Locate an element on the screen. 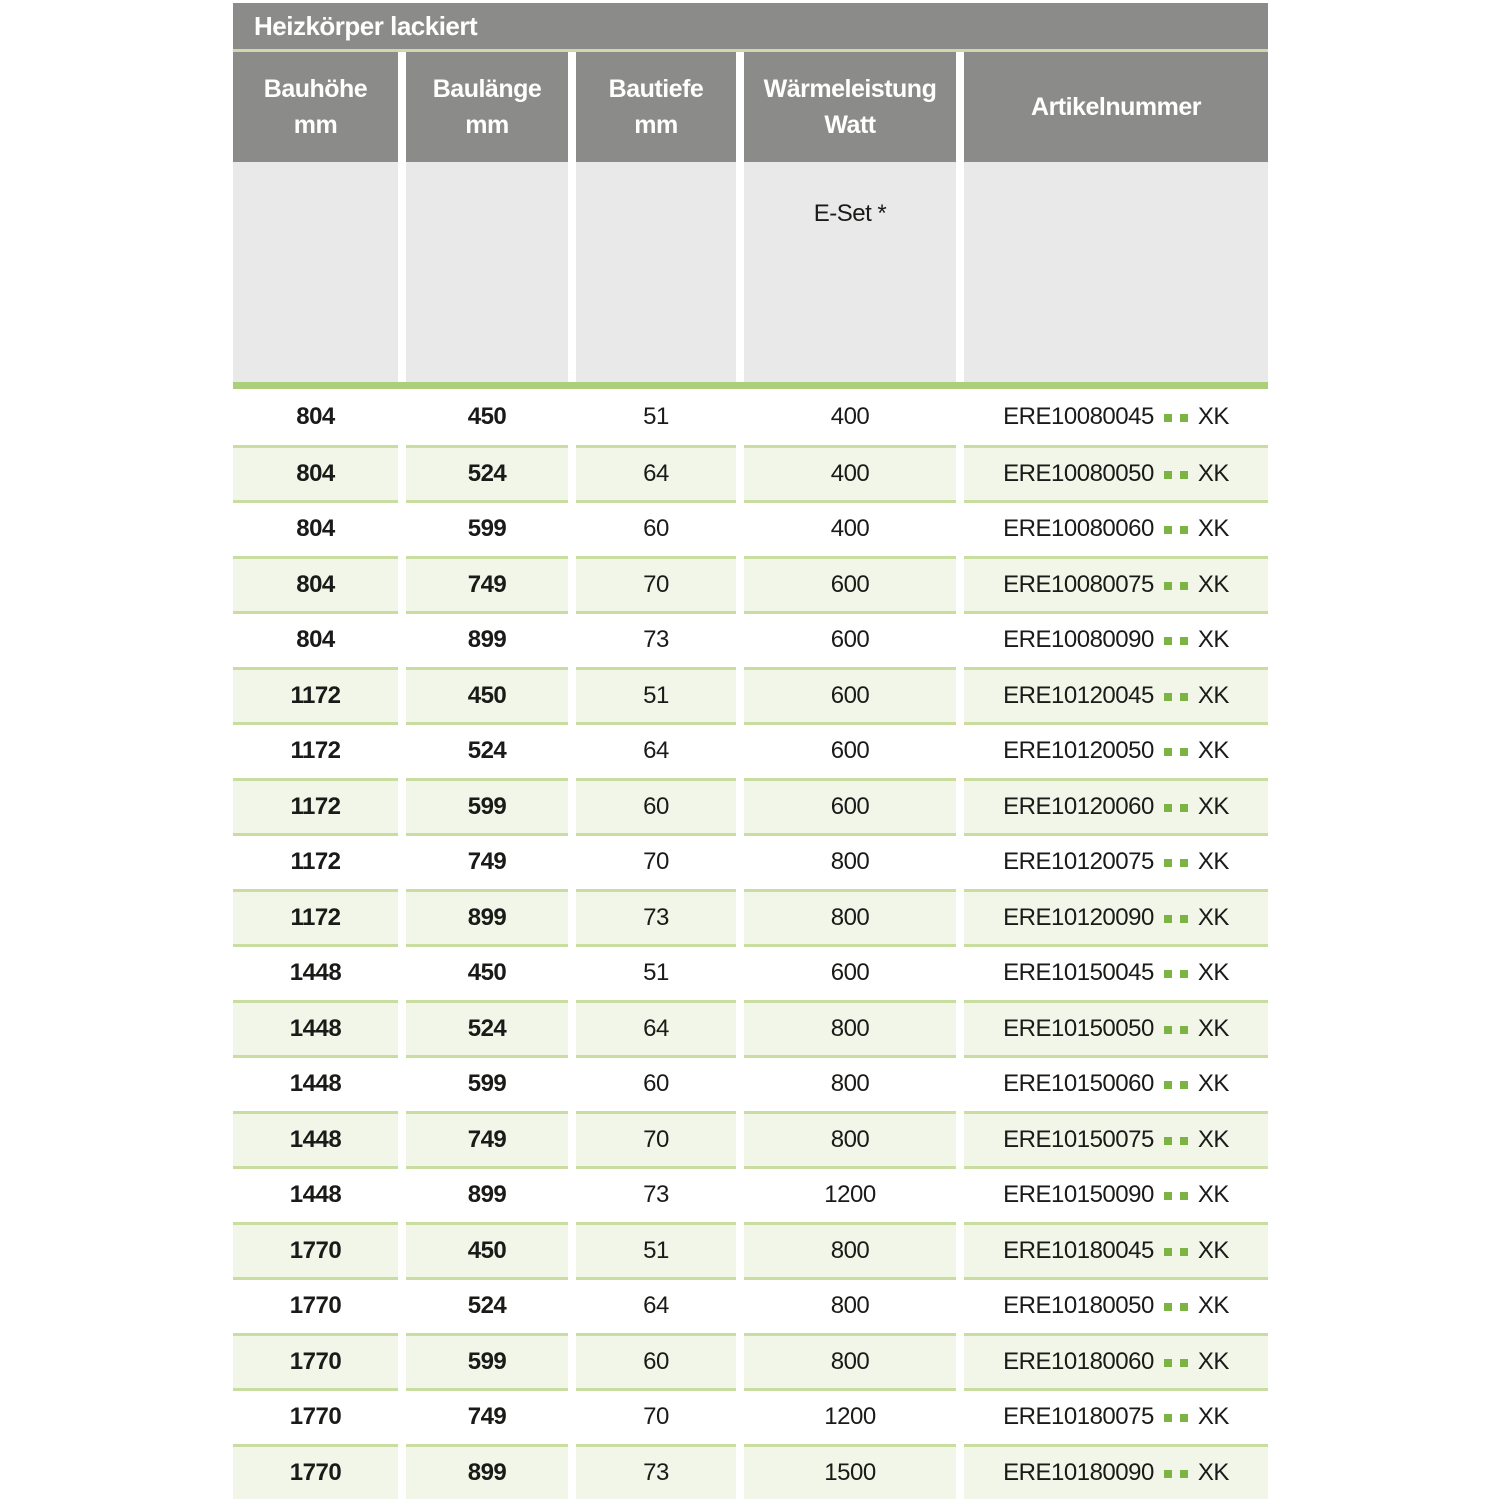 The height and width of the screenshot is (1500, 1500). cell-artikelnummer: ERE10120050 XK is located at coordinates (1116, 750).